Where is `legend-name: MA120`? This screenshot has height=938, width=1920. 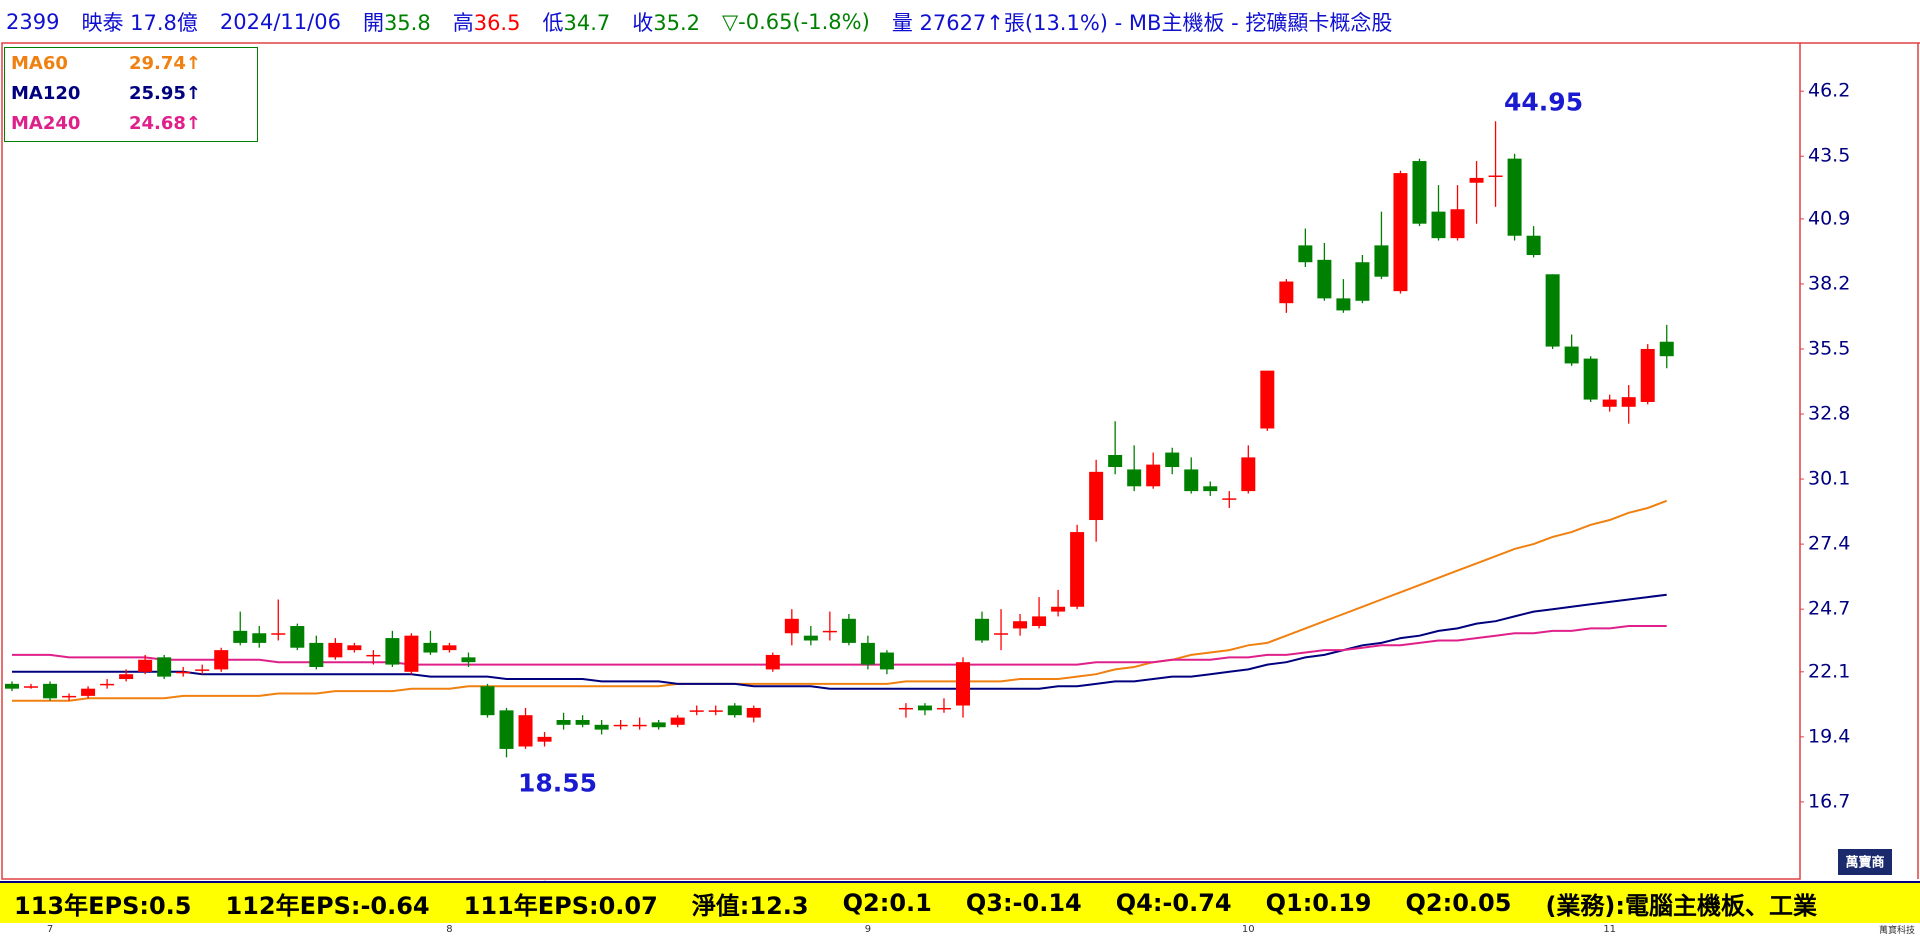 legend-name: MA120 is located at coordinates (46, 93).